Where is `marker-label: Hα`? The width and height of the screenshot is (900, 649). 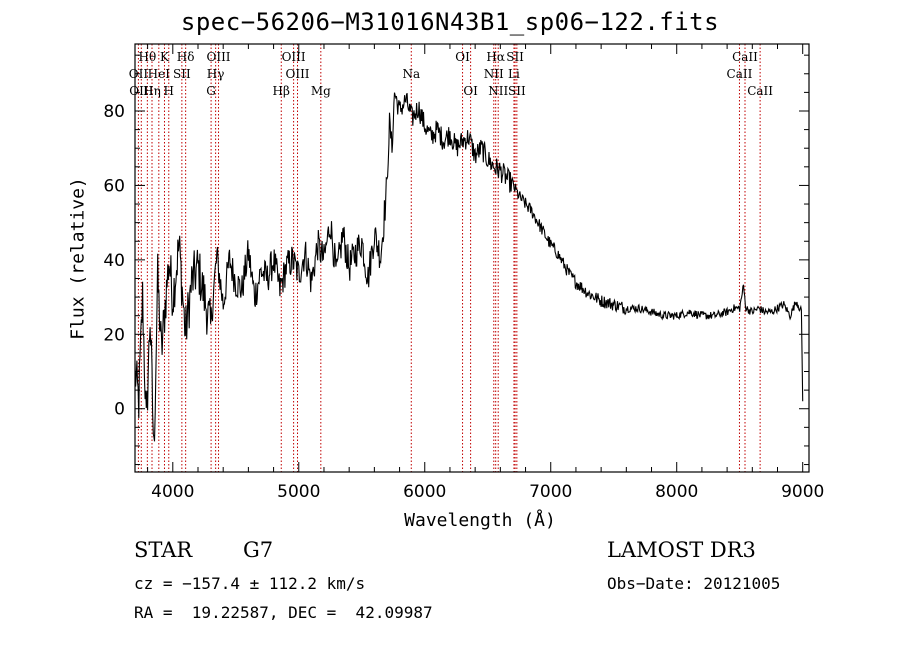 marker-label: Hα is located at coordinates (495, 57).